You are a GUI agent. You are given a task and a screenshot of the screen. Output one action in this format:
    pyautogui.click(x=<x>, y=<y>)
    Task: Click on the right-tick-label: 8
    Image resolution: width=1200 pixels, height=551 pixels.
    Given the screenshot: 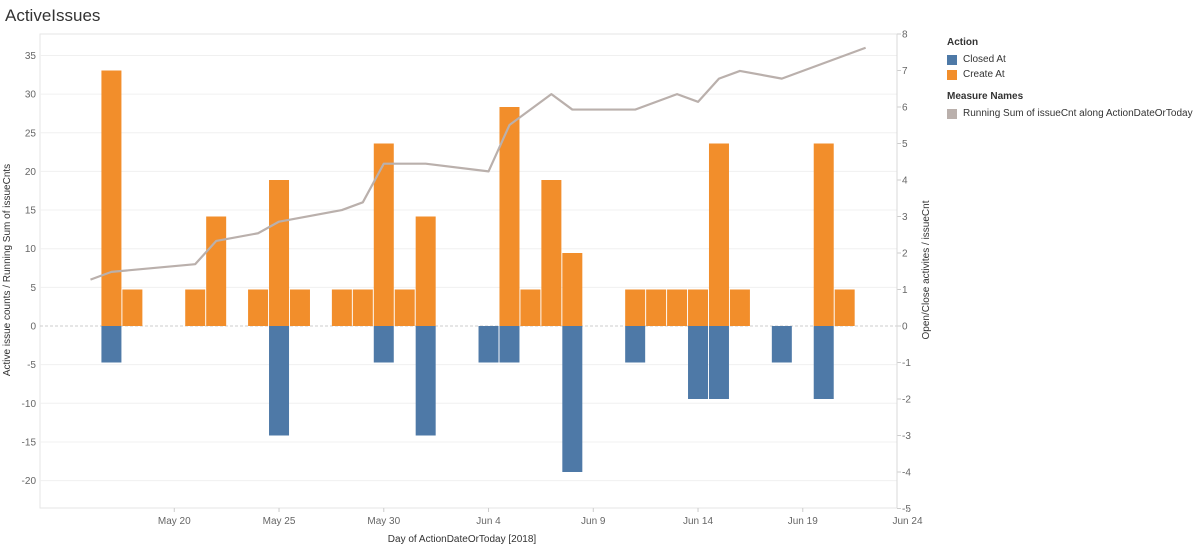 What is the action you would take?
    pyautogui.click(x=905, y=35)
    